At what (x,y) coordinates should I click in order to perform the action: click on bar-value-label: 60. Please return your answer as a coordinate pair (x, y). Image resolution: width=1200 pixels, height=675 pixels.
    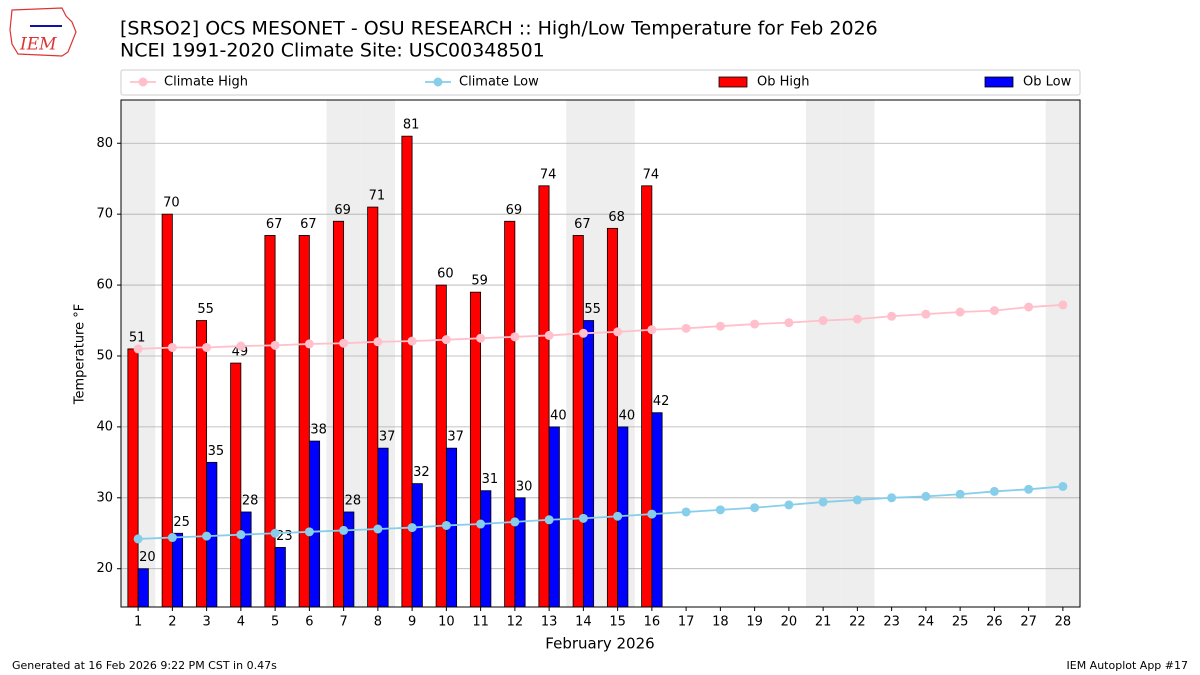
    Looking at the image, I should click on (445, 274).